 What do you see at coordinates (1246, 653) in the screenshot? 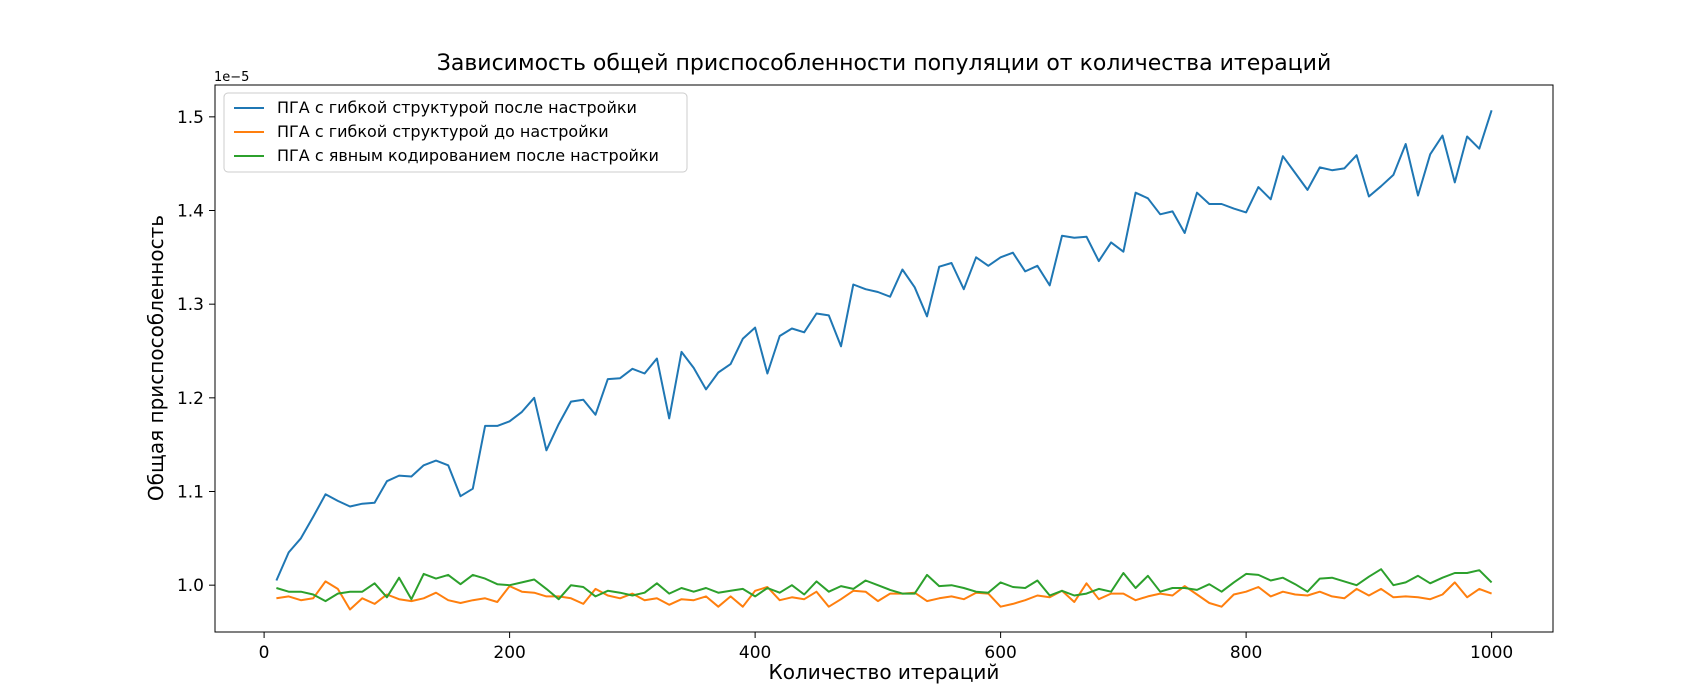
I see `x-tick-label: 800` at bounding box center [1246, 653].